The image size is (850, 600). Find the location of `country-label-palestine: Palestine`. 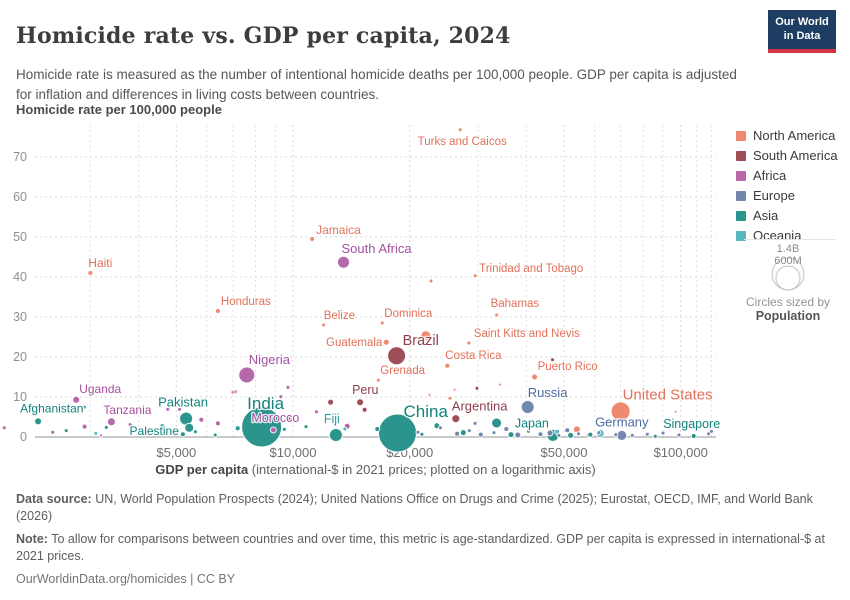

country-label-palestine: Palestine is located at coordinates (154, 431).